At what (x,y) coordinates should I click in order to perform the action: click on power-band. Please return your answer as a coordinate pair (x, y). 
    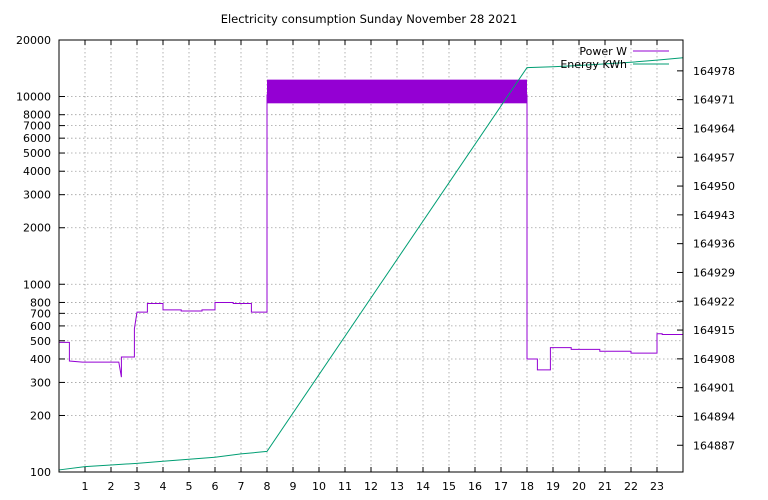
    Looking at the image, I should click on (397, 91).